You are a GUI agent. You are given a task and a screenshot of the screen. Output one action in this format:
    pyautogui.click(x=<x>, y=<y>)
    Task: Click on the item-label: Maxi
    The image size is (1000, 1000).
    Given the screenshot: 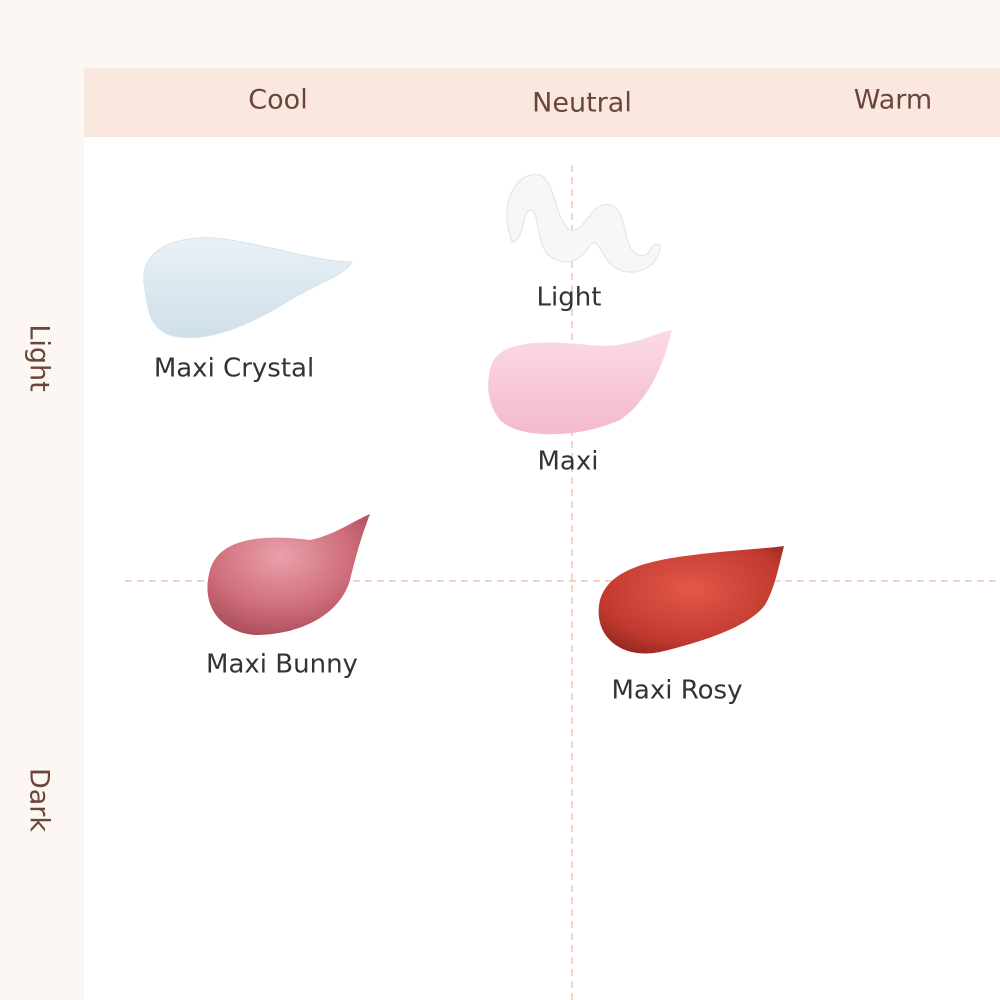 What is the action you would take?
    pyautogui.click(x=568, y=462)
    